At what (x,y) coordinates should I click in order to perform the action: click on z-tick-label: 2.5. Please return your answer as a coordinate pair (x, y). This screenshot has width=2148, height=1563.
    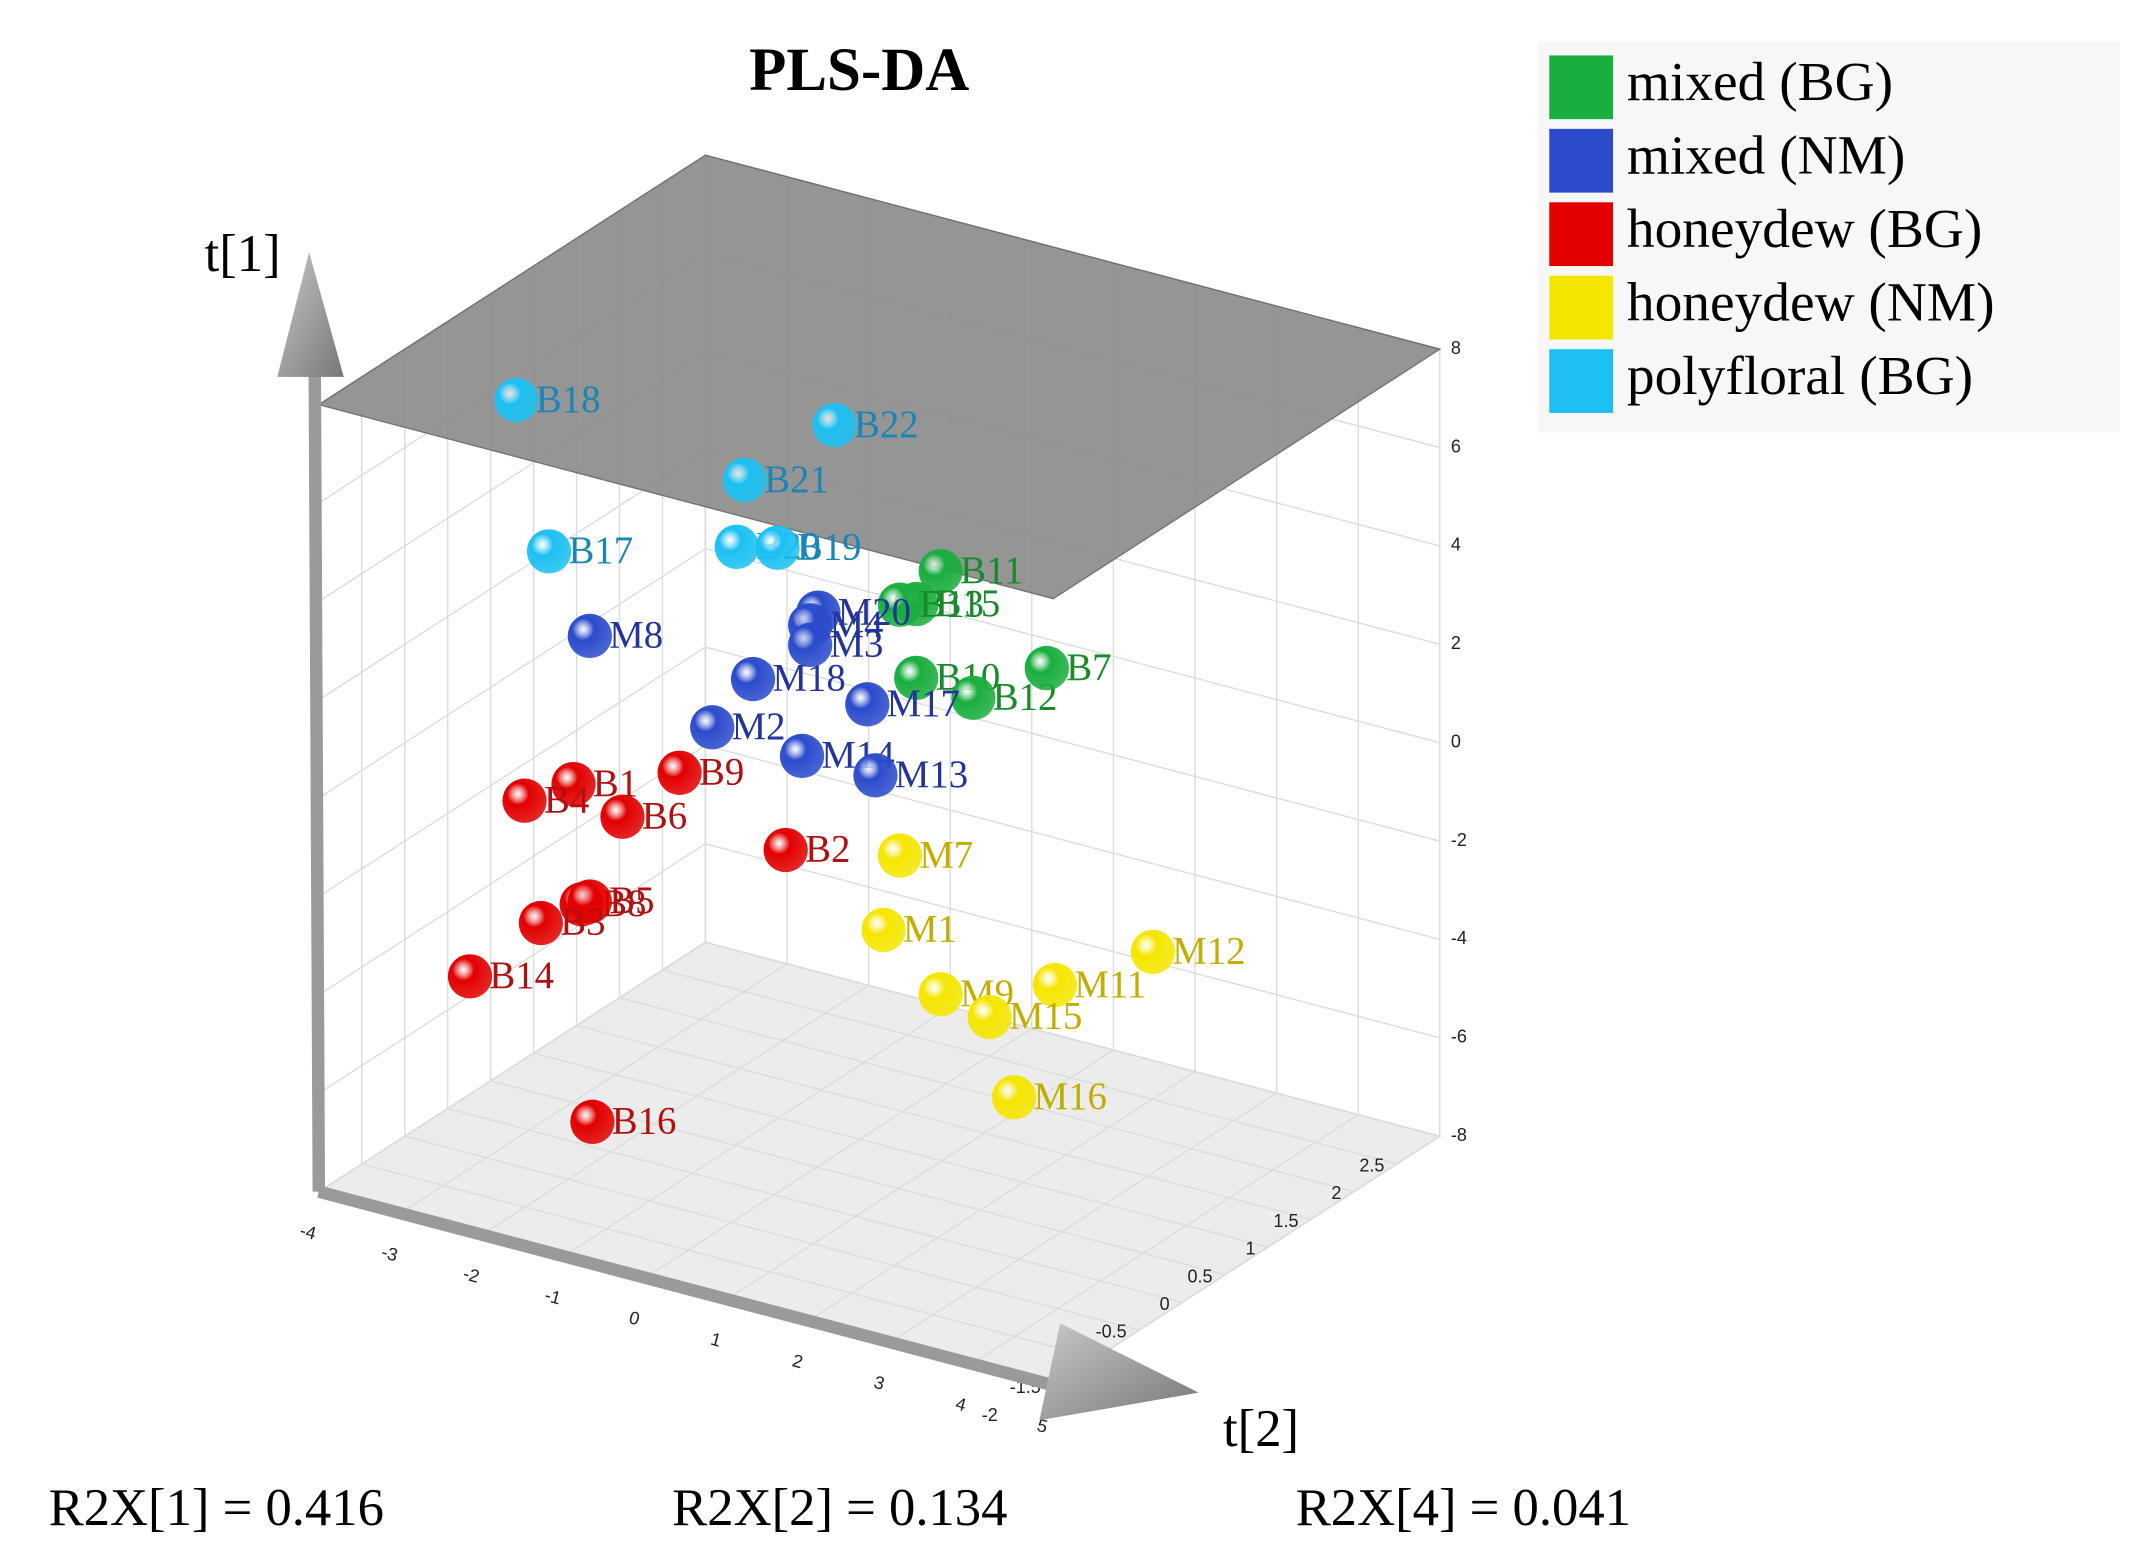
    Looking at the image, I should click on (1371, 1165).